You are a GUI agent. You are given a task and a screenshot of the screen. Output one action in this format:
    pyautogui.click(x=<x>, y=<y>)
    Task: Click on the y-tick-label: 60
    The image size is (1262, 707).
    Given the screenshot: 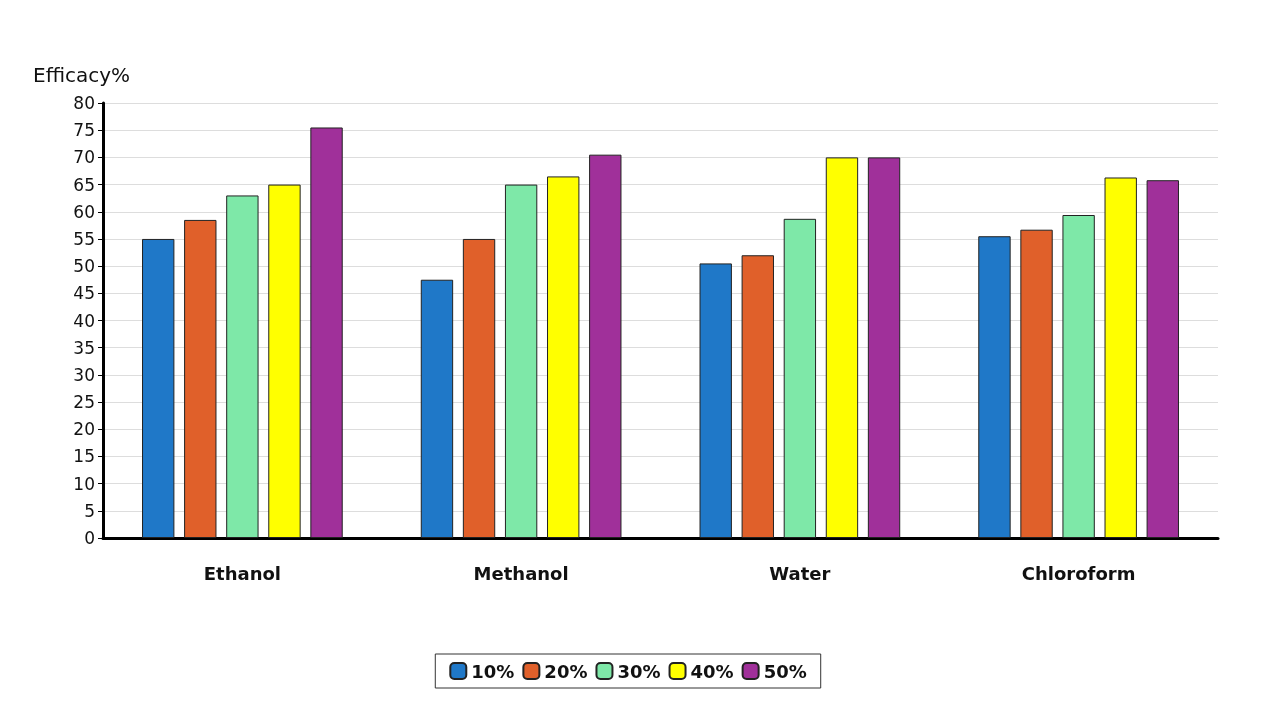 What is the action you would take?
    pyautogui.click(x=84, y=211)
    